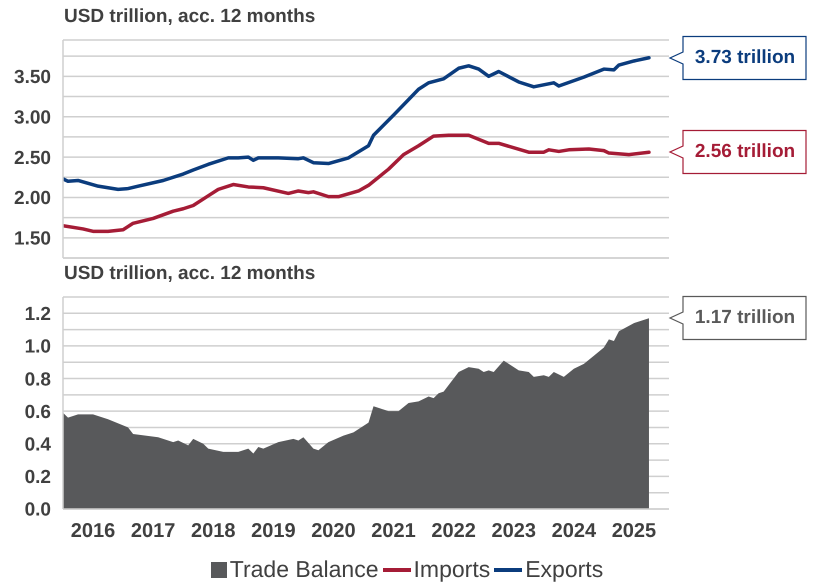 The image size is (814, 585). Describe the element at coordinates (357, 184) in the screenshot. I see `line-series` at that location.